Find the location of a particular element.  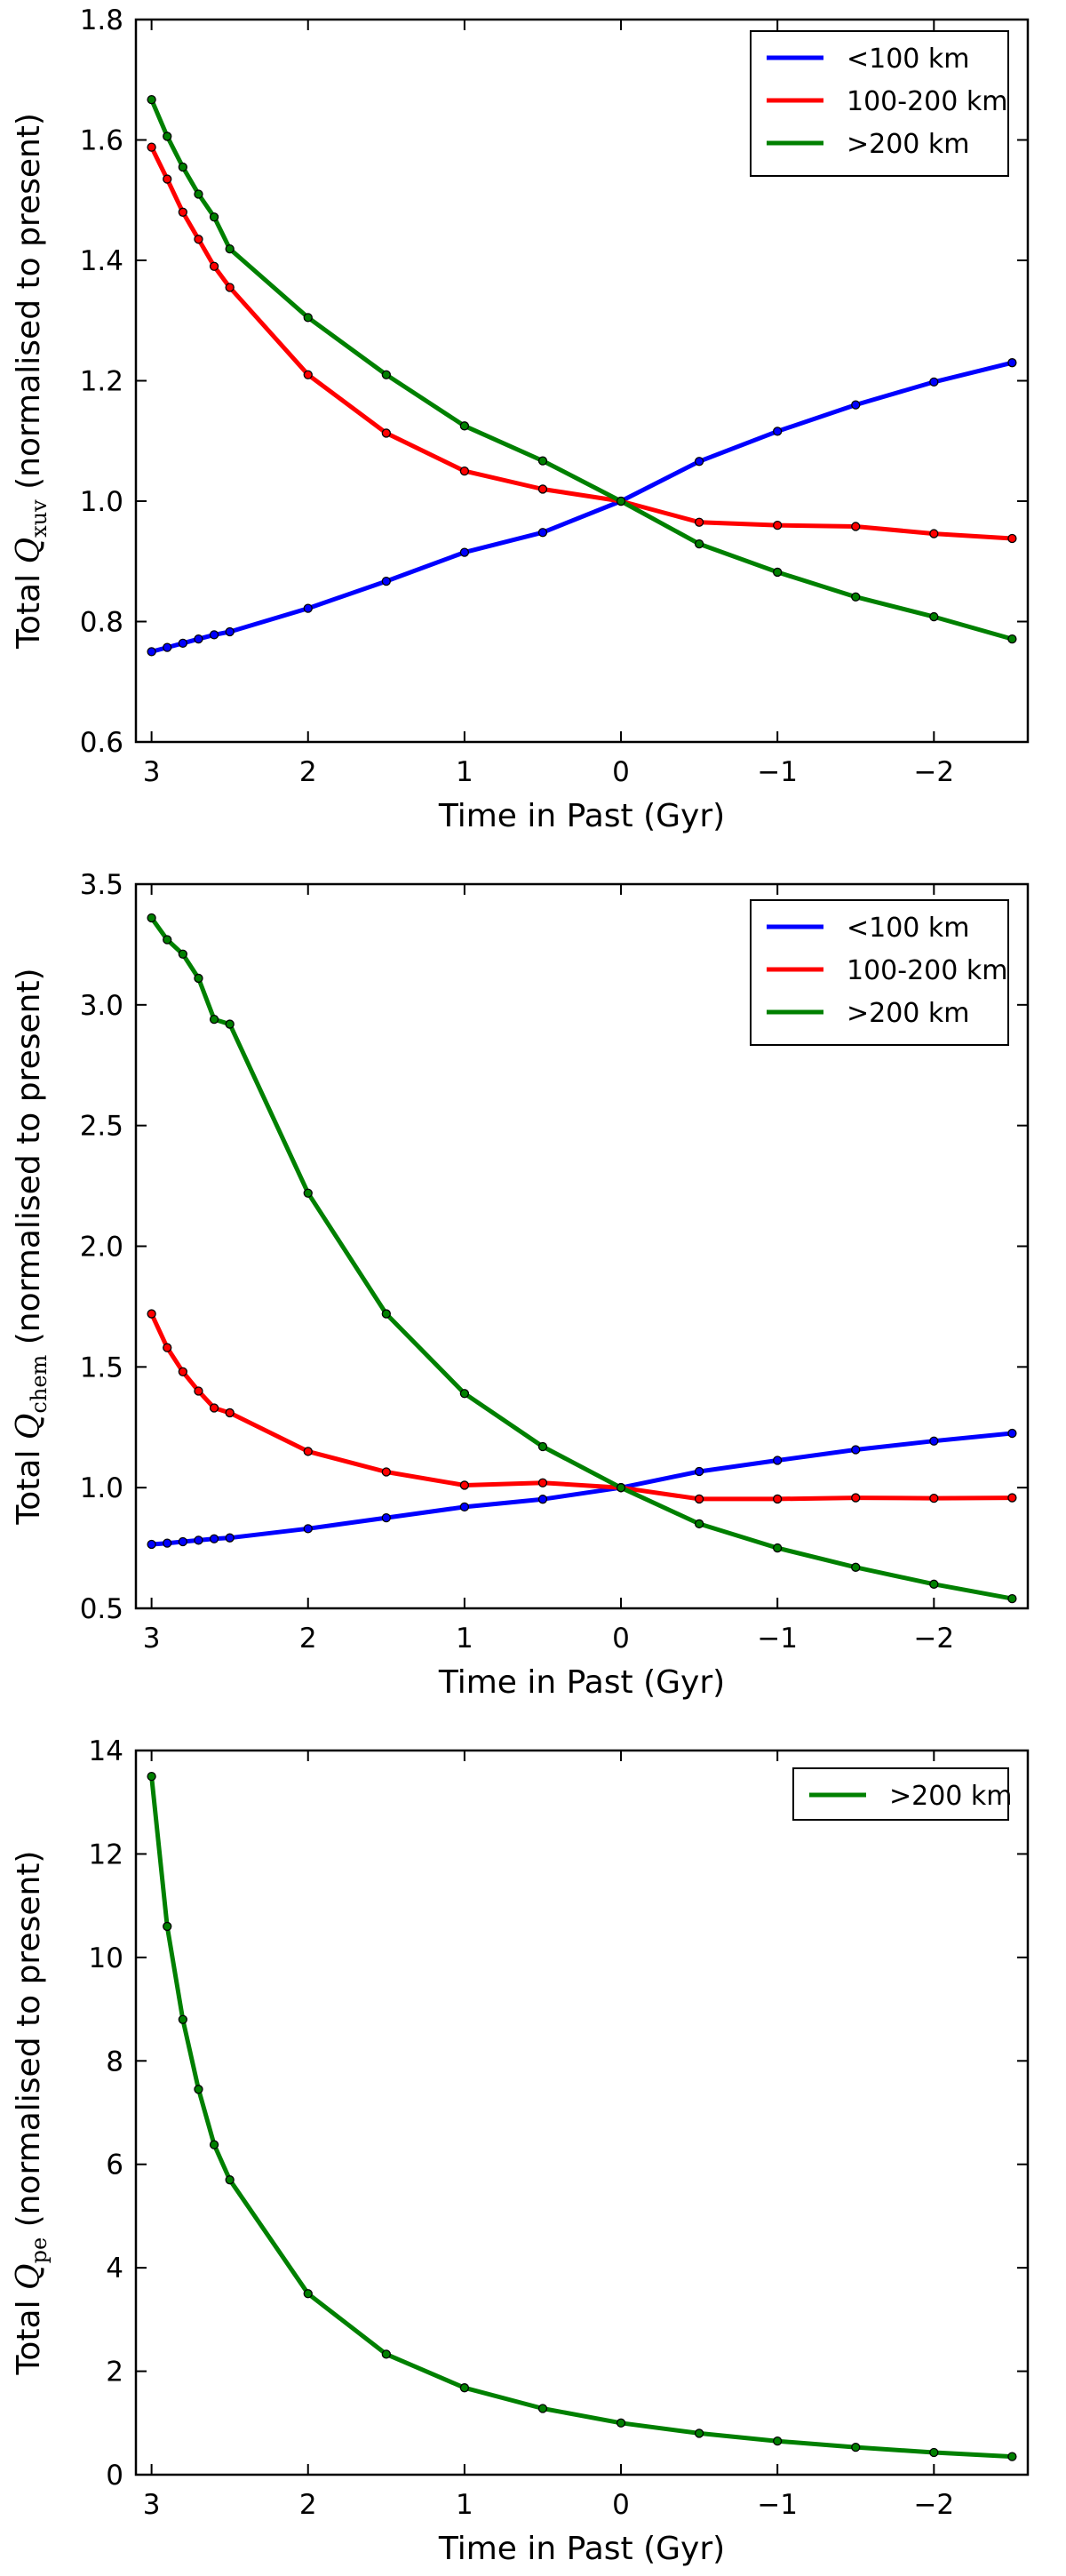

chart-2-y-axis-label-suffix: (normalised to present) is located at coordinates (29, 1161).